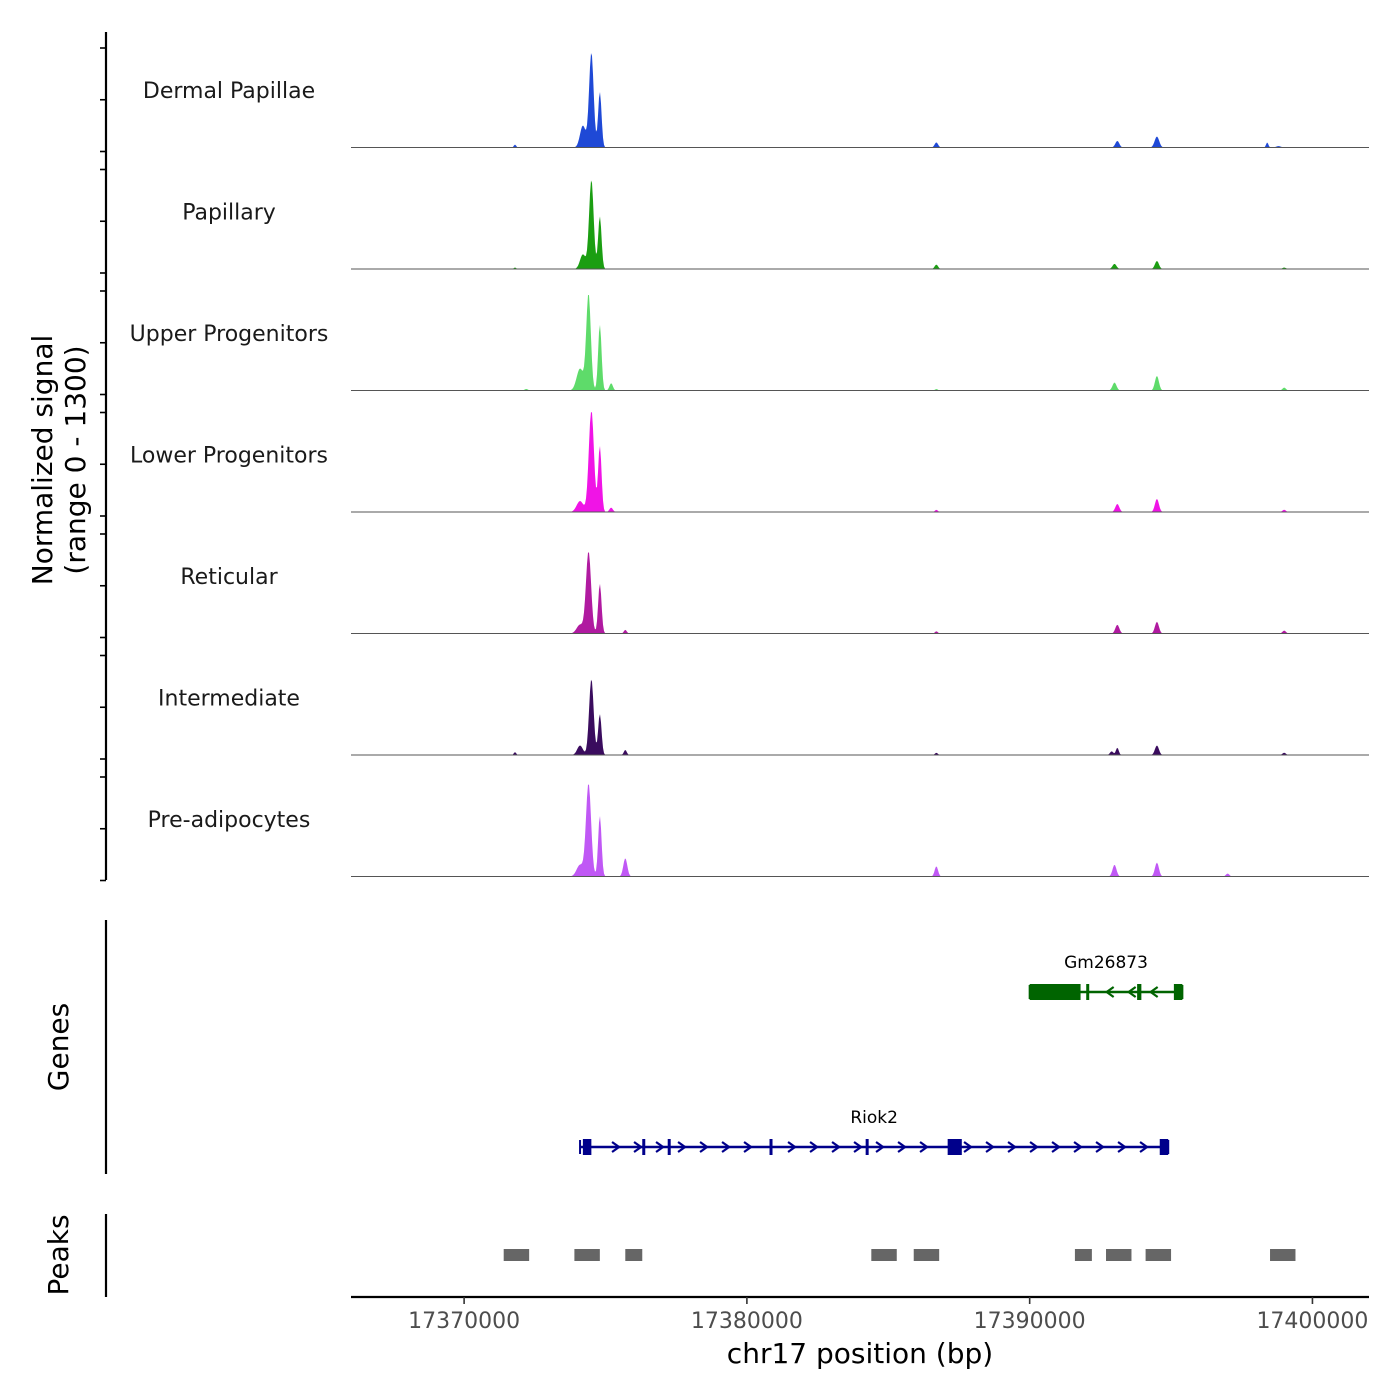 The height and width of the screenshot is (1400, 1400). I want to click on track-label: Upper Progenitors, so click(229, 334).